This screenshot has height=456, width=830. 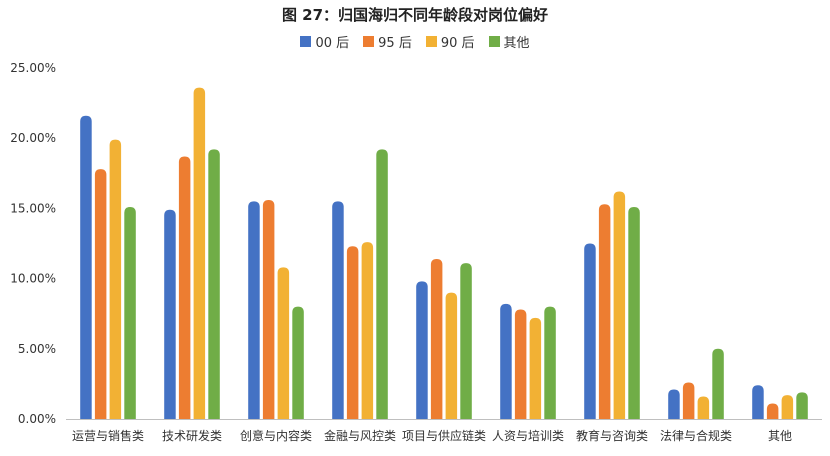 What do you see at coordinates (37, 349) in the screenshot?
I see `y-tick-label: 5.00%` at bounding box center [37, 349].